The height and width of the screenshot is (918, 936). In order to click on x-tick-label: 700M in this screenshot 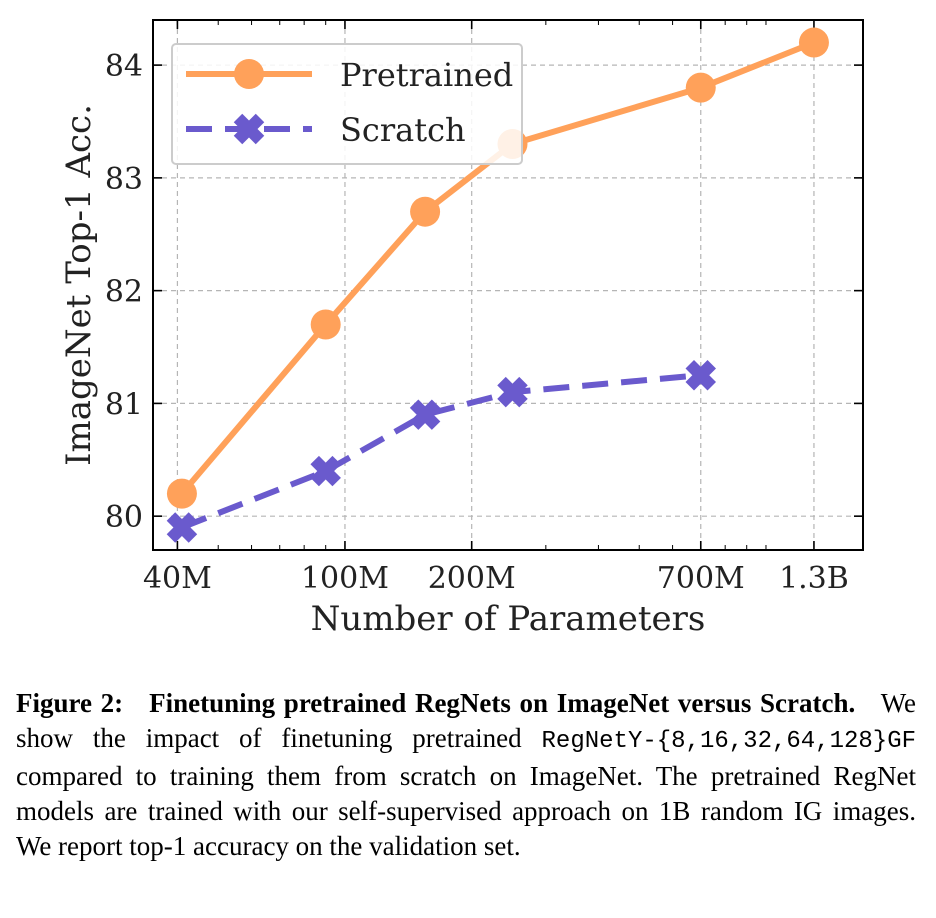, I will do `click(701, 578)`.